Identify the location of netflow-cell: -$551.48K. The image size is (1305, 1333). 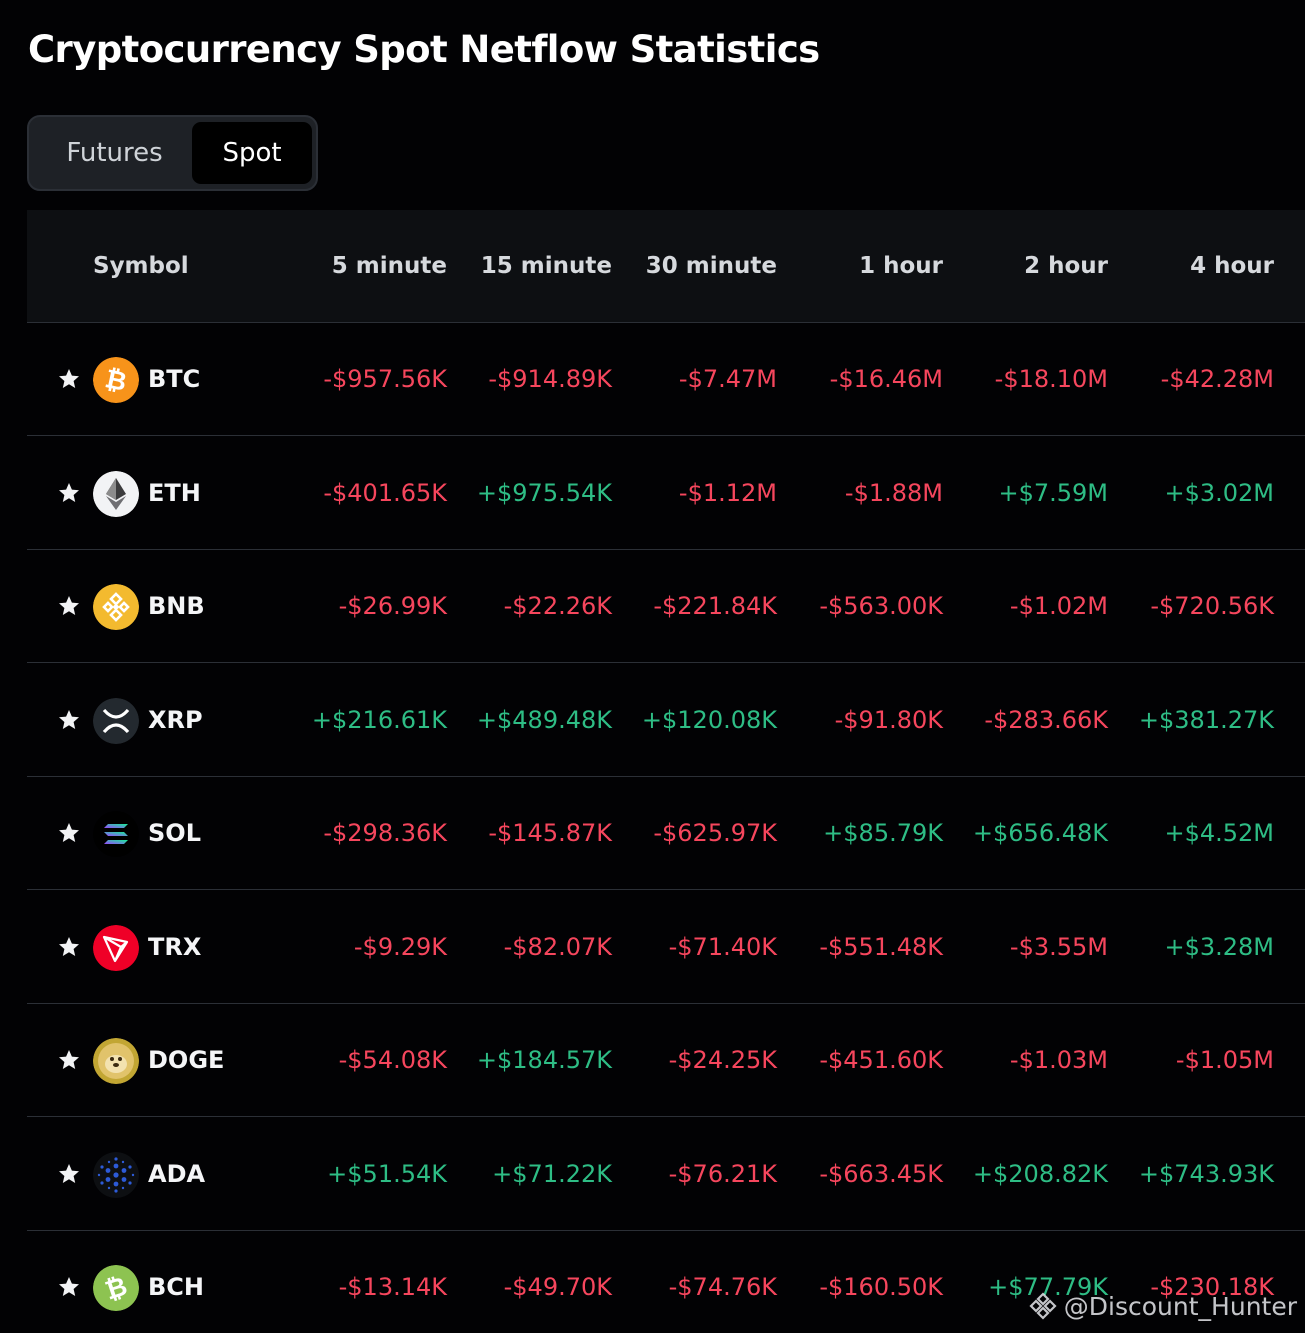
(881, 946).